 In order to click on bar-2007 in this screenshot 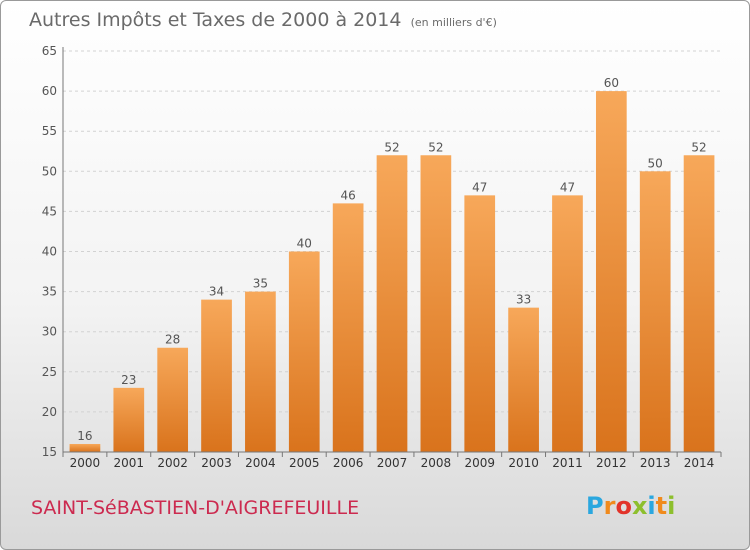, I will do `click(392, 303)`.